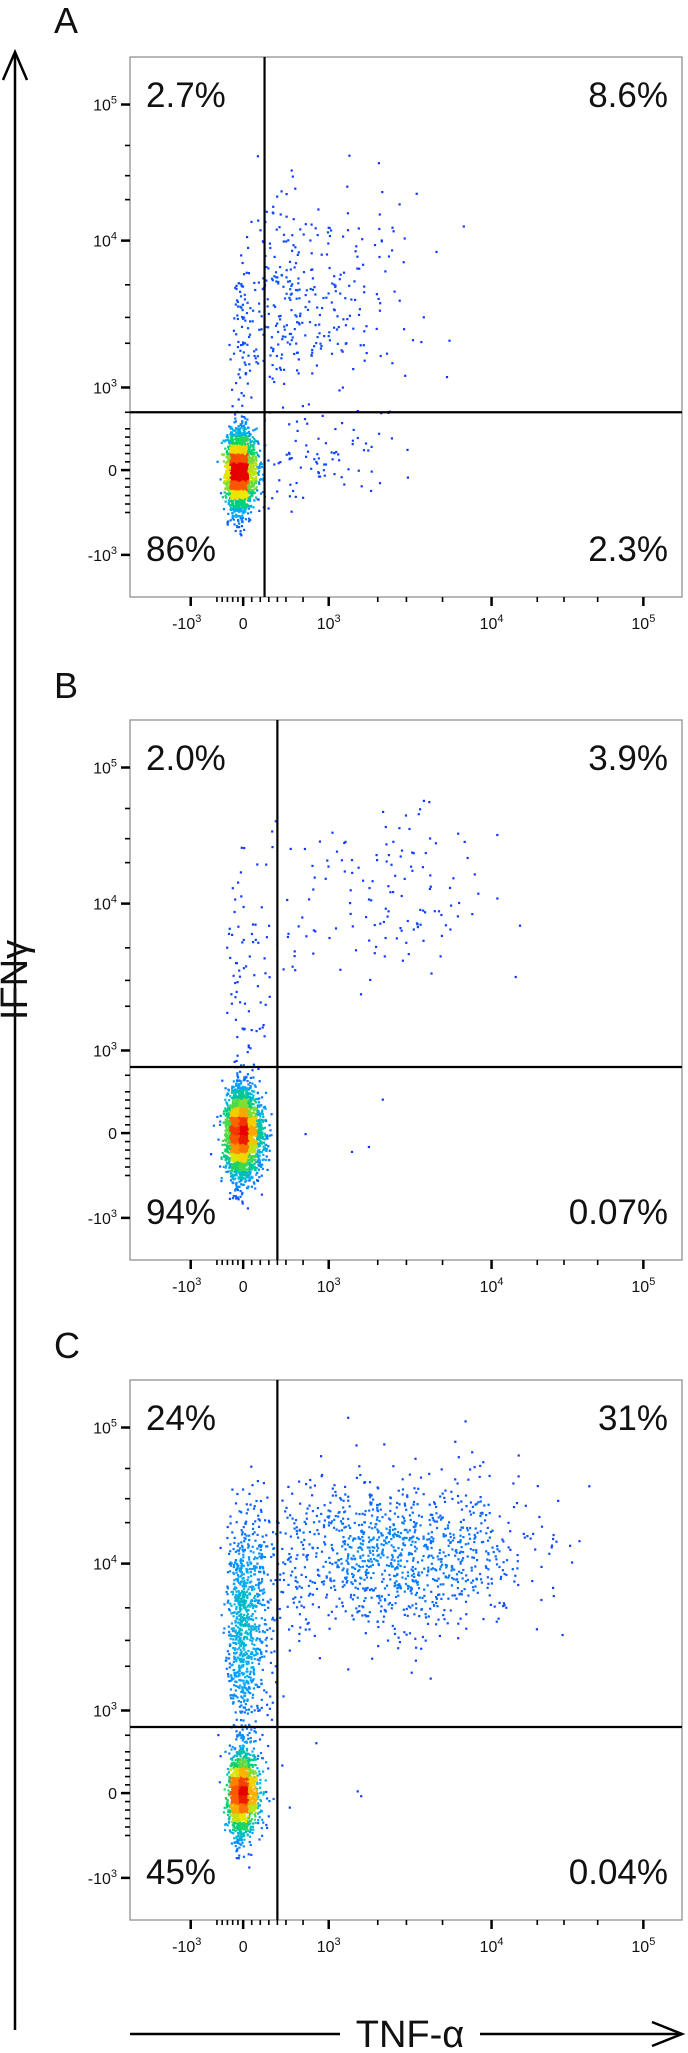 This screenshot has height=2053, width=688. What do you see at coordinates (105, 105) in the screenshot?
I see `y-tick-label: 105` at bounding box center [105, 105].